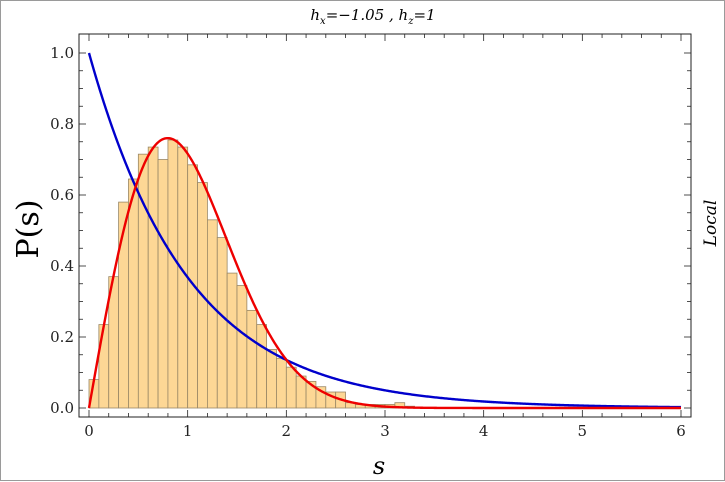  What do you see at coordinates (188, 431) in the screenshot?
I see `x-tick-label: 1` at bounding box center [188, 431].